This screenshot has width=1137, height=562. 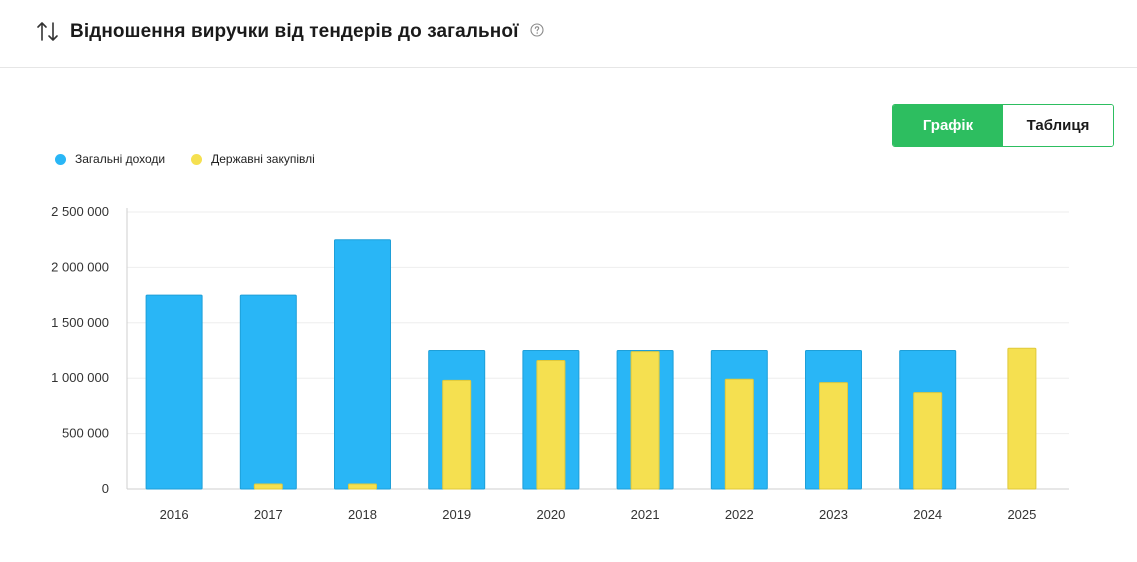 I want to click on table-view-button: Таблиця, so click(x=1058, y=125).